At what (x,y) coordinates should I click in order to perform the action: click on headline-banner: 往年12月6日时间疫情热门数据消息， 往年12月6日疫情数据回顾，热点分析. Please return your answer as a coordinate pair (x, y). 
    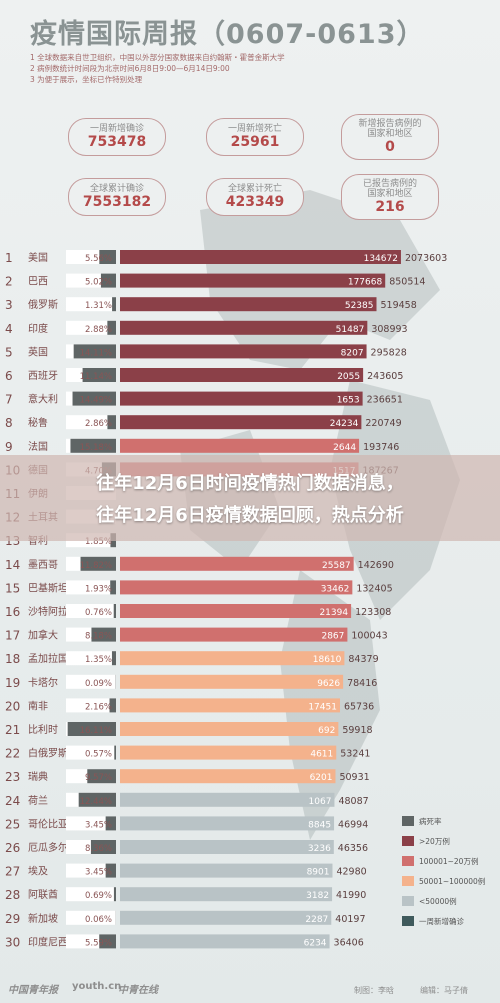
    Looking at the image, I should click on (250, 498).